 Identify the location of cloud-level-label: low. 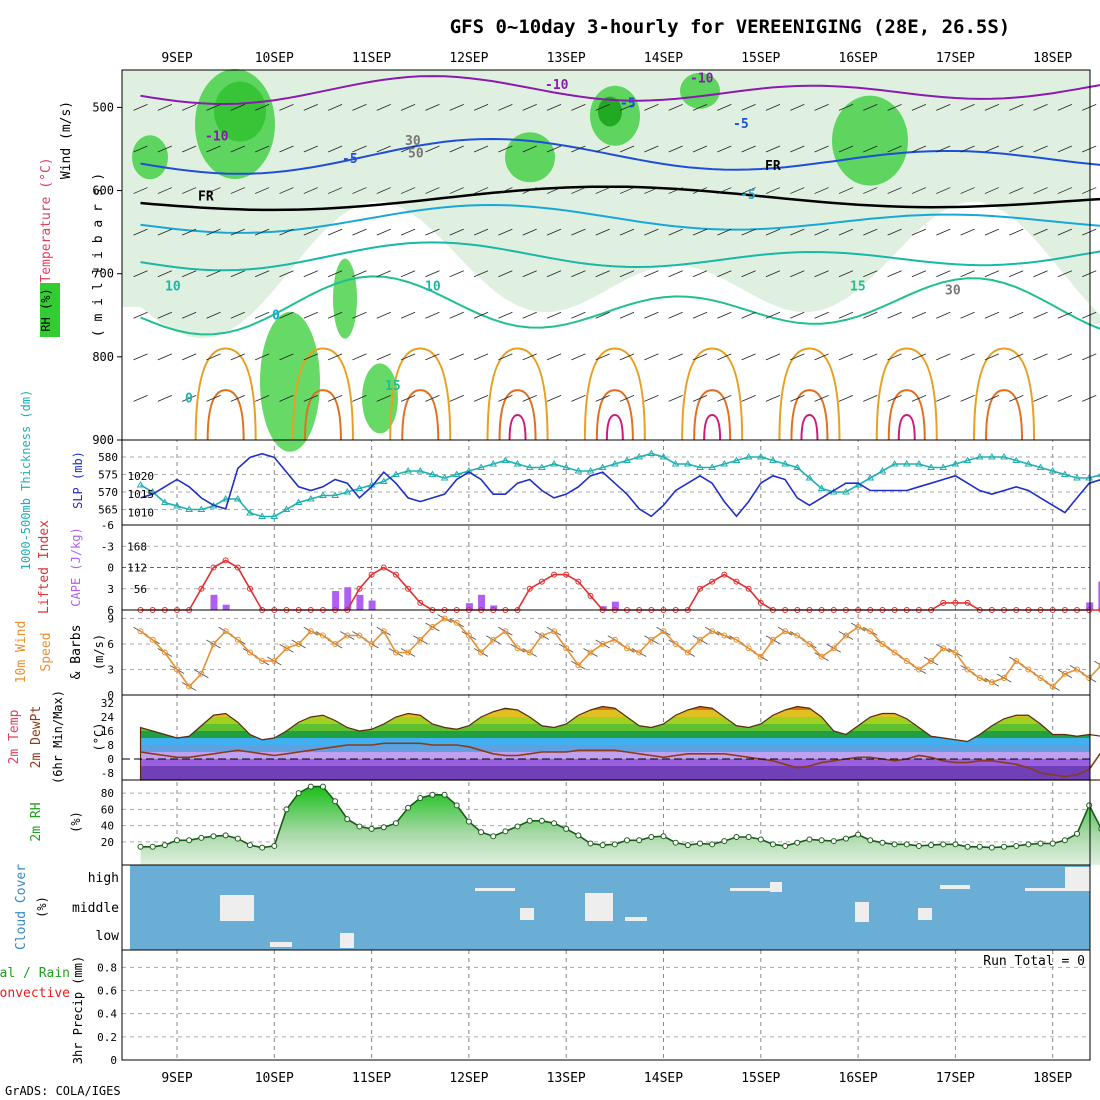
(108, 936).